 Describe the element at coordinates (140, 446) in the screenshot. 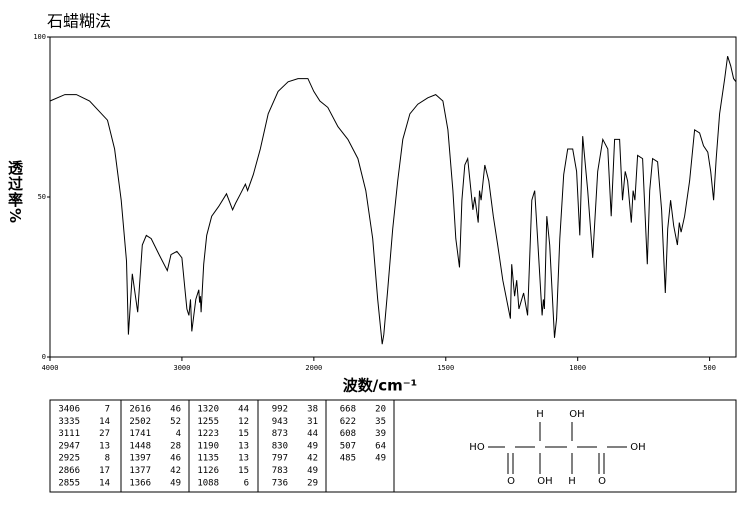

I see `peak-wavenumber: 1448` at that location.